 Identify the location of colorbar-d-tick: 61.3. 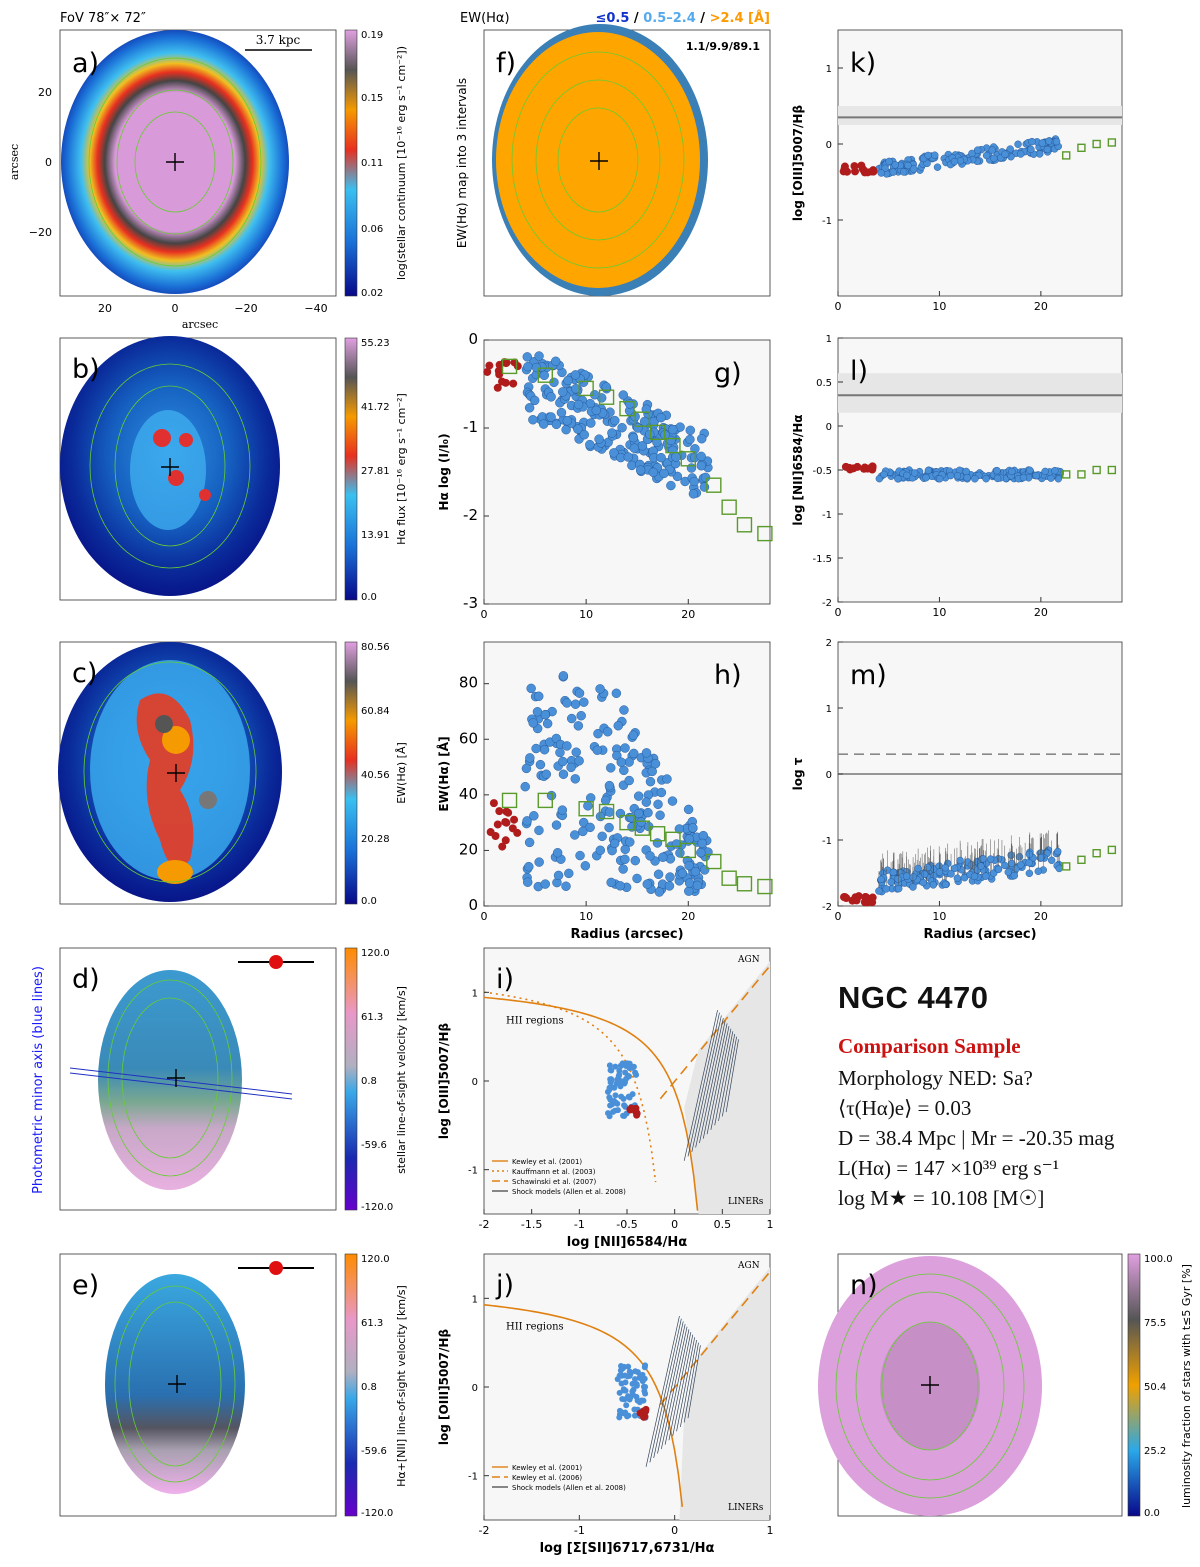
(372, 1017).